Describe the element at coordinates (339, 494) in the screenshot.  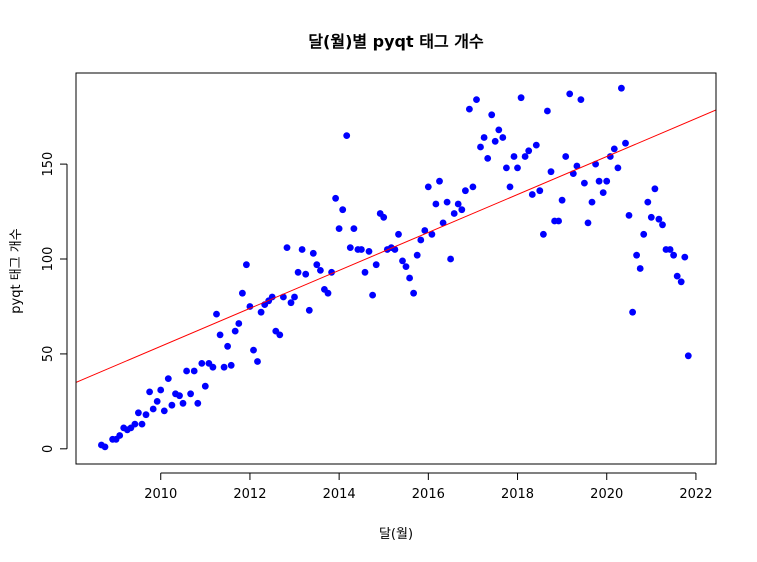
I see `x-tick-label: 2014` at that location.